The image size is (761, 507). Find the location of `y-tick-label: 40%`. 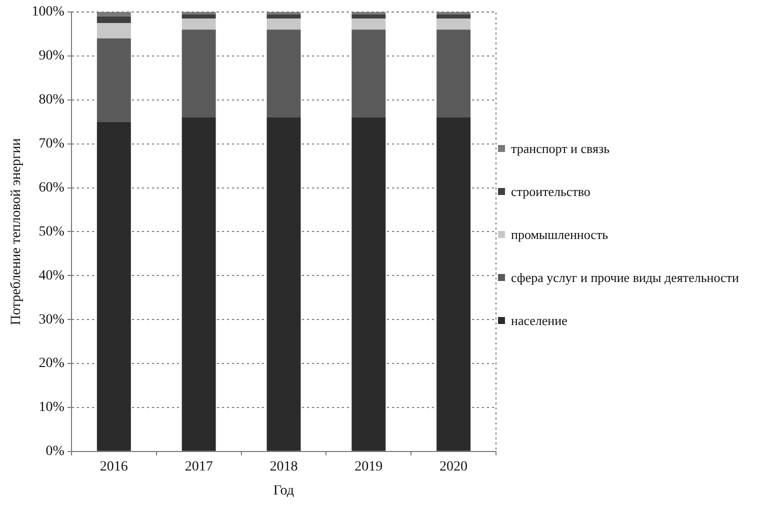

y-tick-label: 40% is located at coordinates (51, 276).